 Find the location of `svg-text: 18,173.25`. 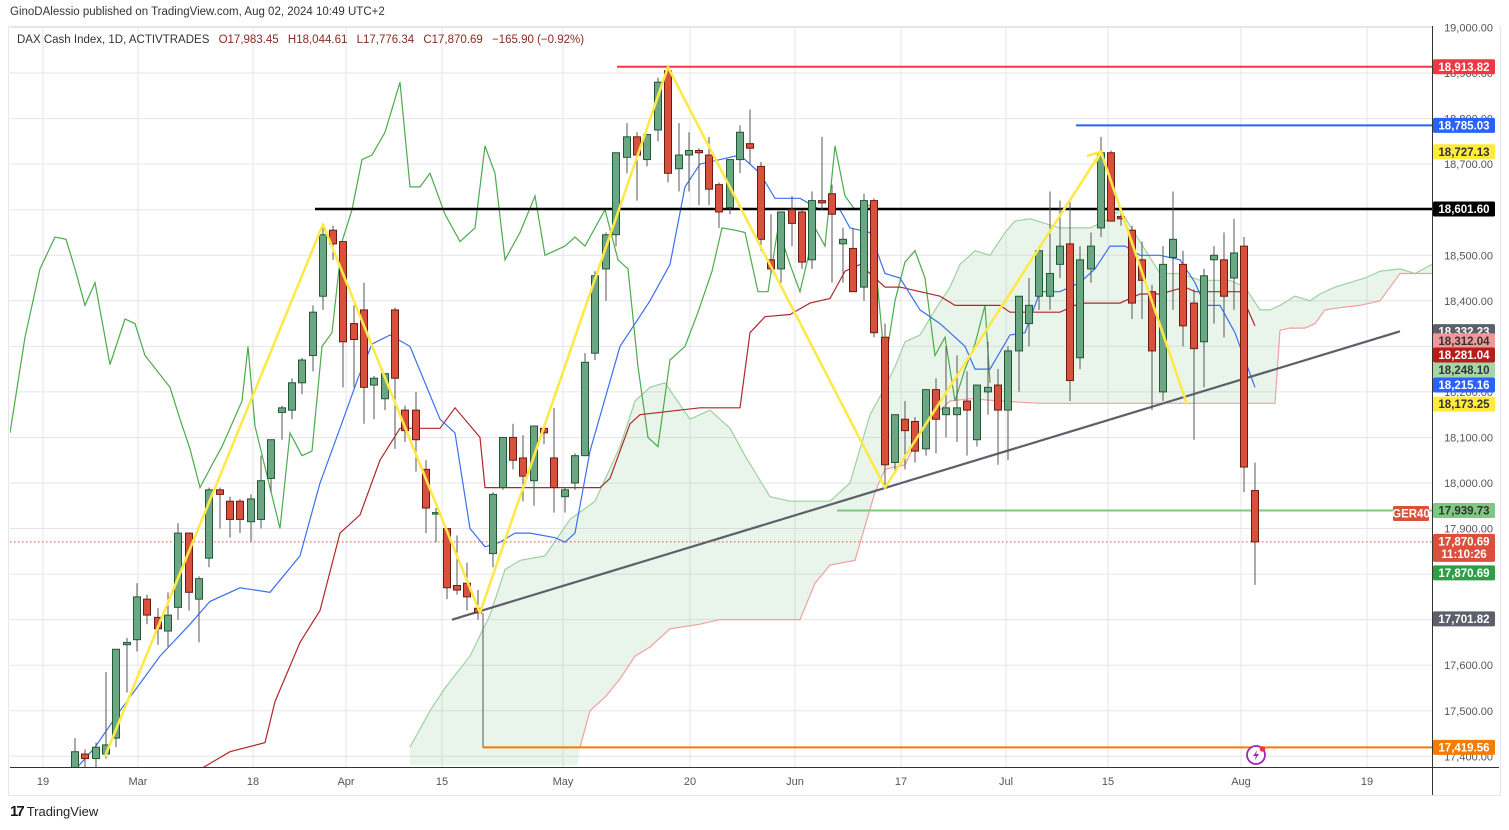

svg-text: 18,173.25 is located at coordinates (1464, 405).